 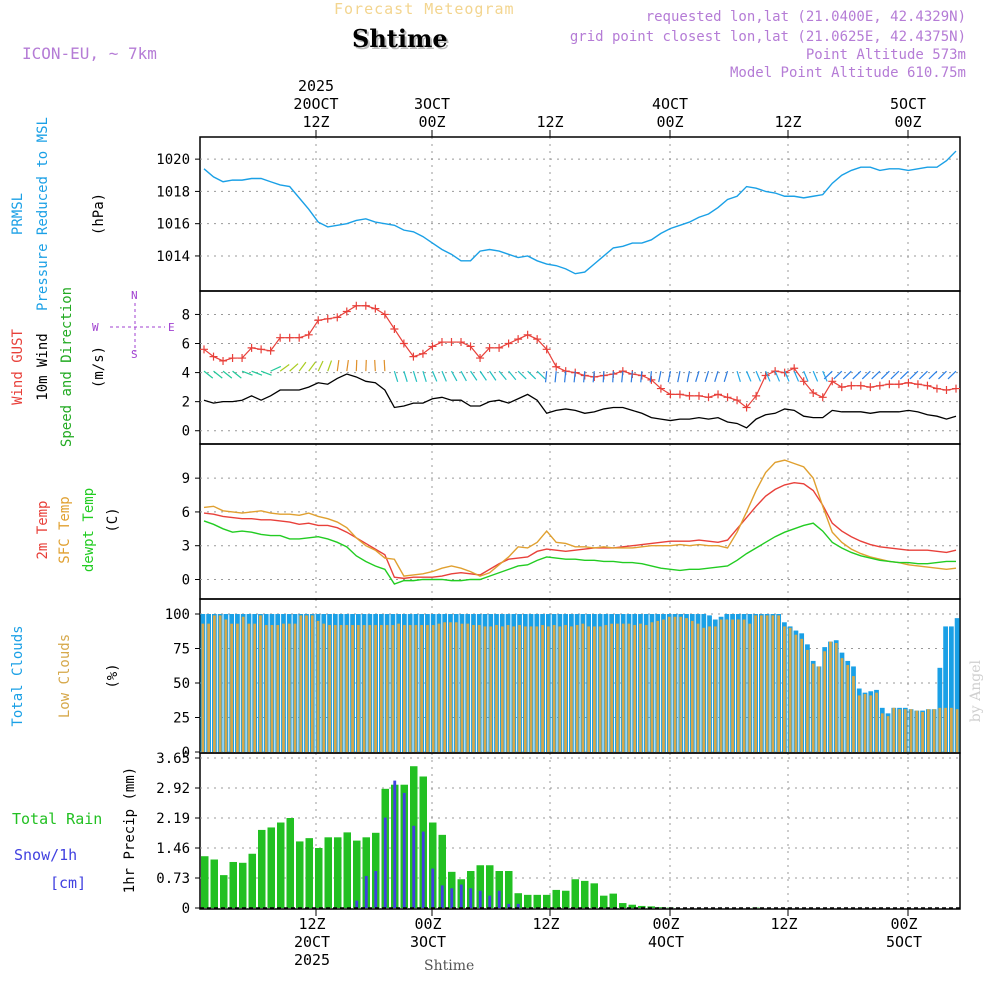 I want to click on x-label-bottom: 20CT, so click(x=312, y=942).